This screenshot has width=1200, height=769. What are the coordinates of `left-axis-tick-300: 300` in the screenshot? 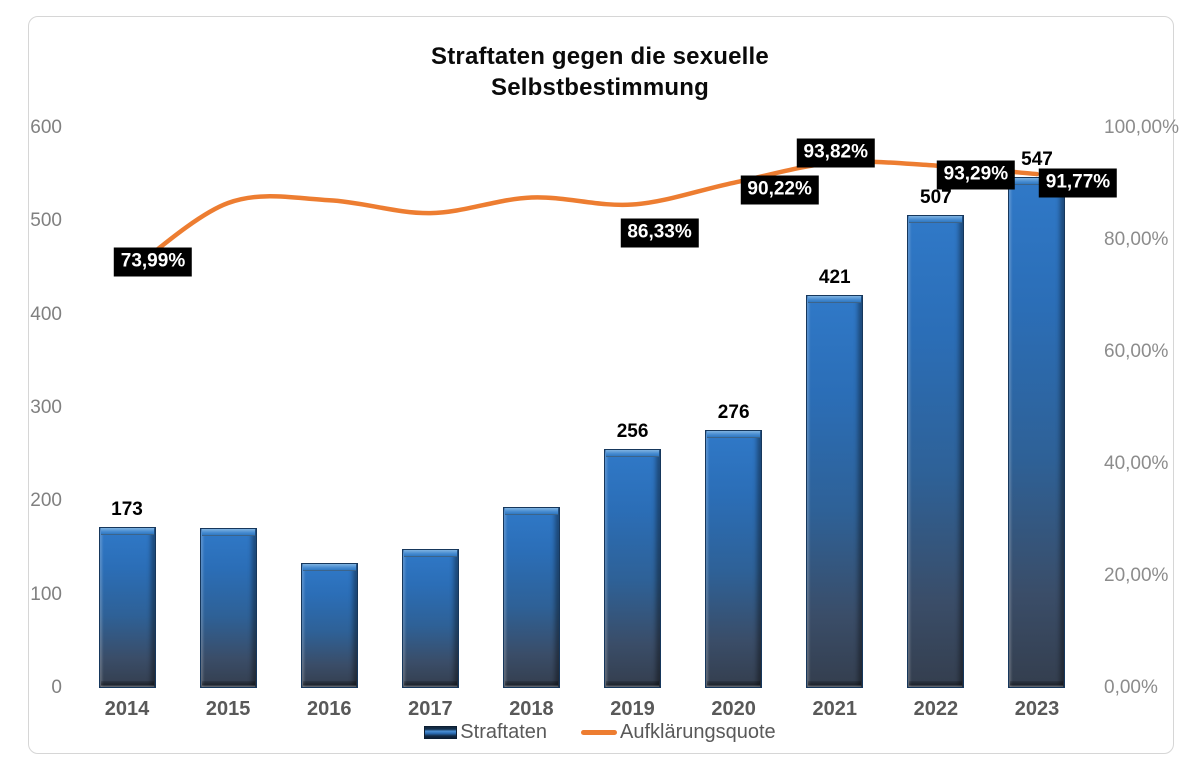 It's located at (46, 407).